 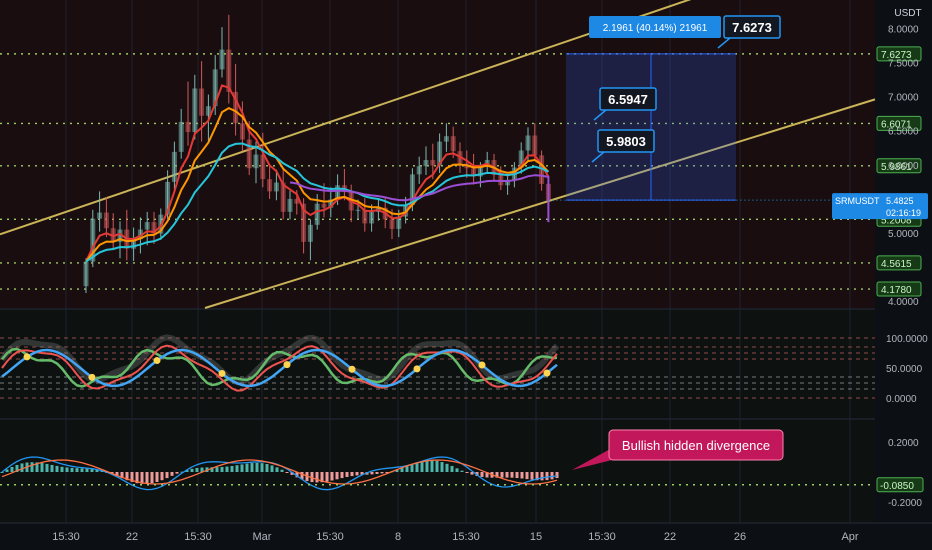 What do you see at coordinates (536, 537) in the screenshot?
I see `x-tick-label: 15` at bounding box center [536, 537].